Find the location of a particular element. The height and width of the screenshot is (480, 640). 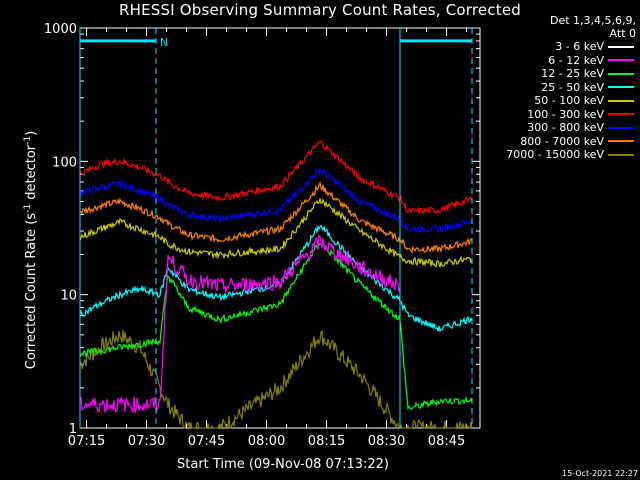

y-tick-label: 100 is located at coordinates (64, 162).